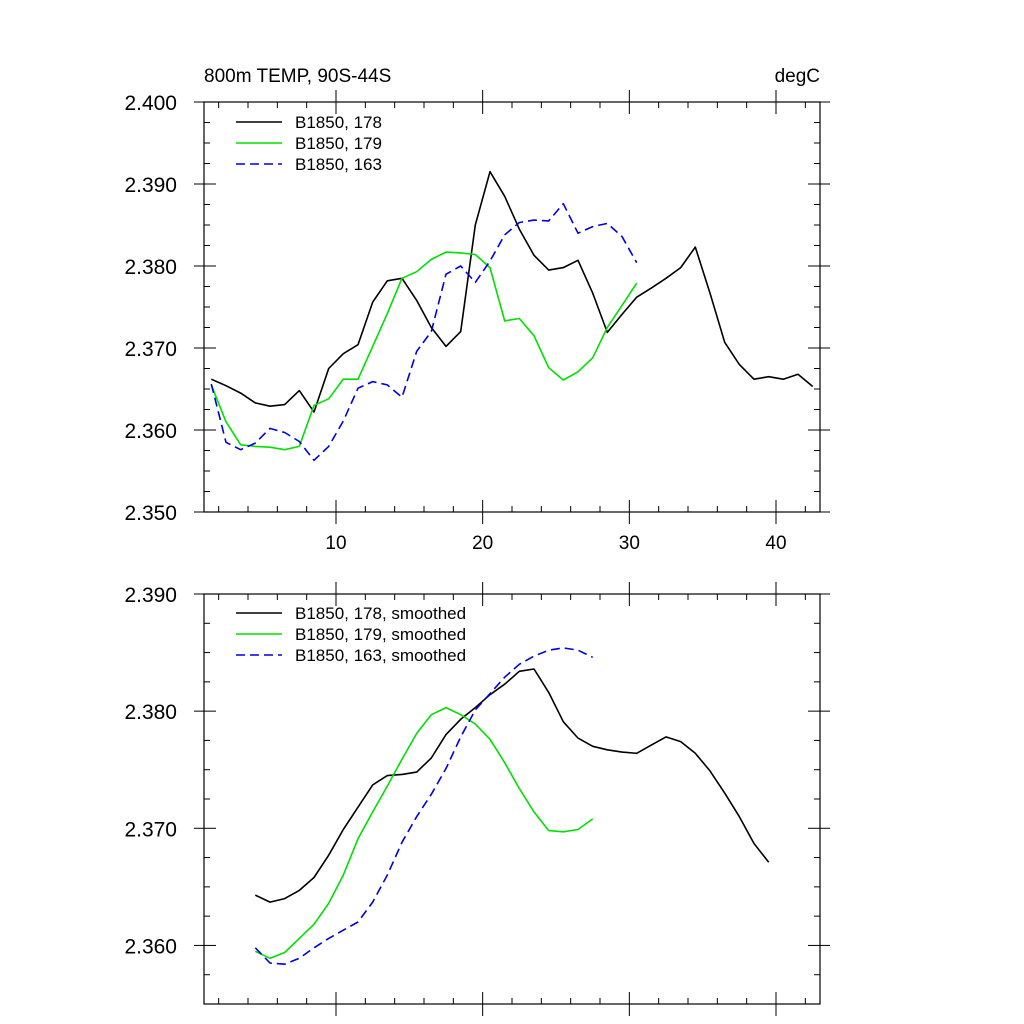 The image size is (1024, 1024). What do you see at coordinates (335, 543) in the screenshot?
I see `x-tick-label: 10` at bounding box center [335, 543].